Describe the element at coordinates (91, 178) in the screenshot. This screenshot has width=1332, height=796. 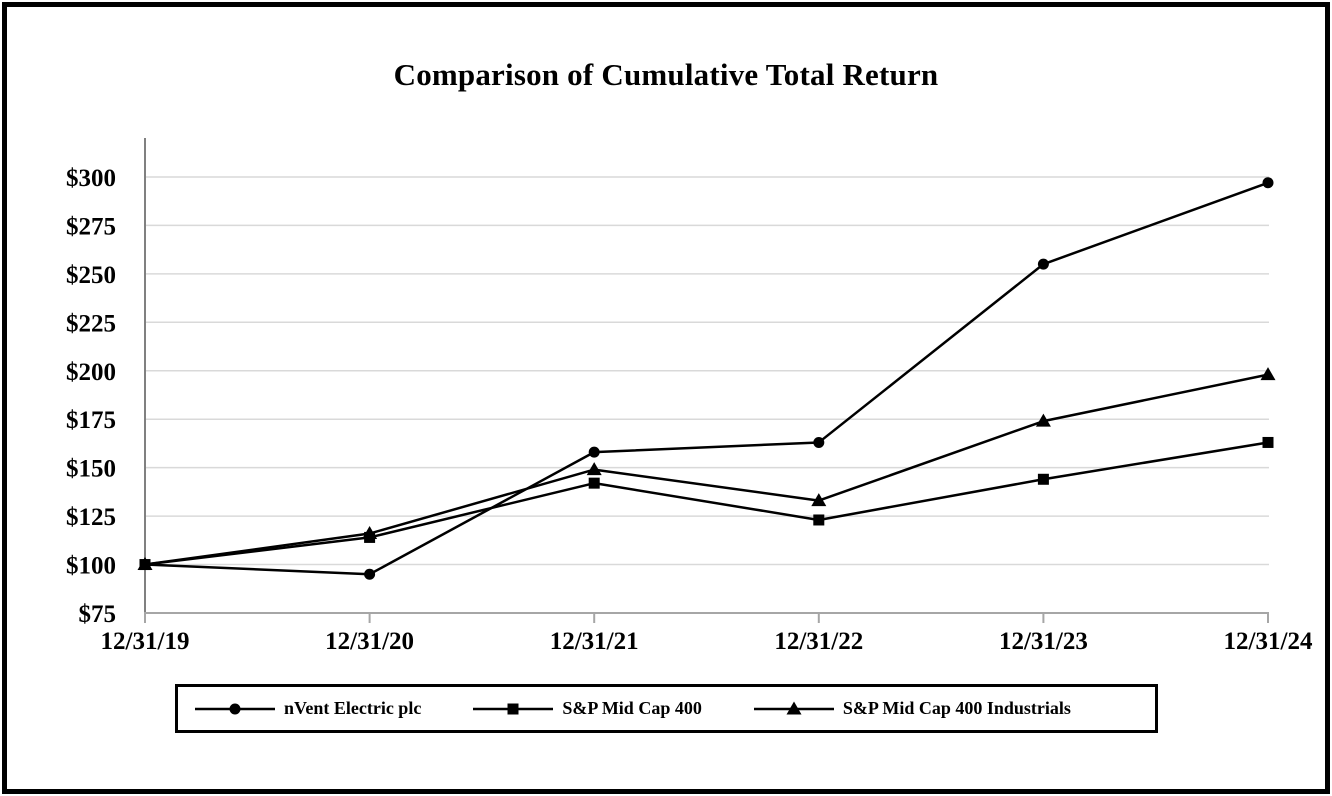
I see `y-tick-label: $300` at that location.